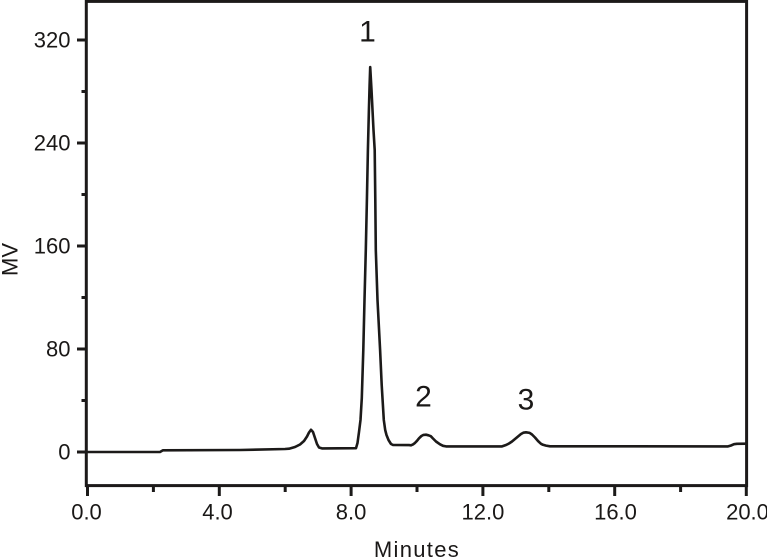 This screenshot has width=767, height=559. I want to click on svg-text: 12.0, so click(482, 512).